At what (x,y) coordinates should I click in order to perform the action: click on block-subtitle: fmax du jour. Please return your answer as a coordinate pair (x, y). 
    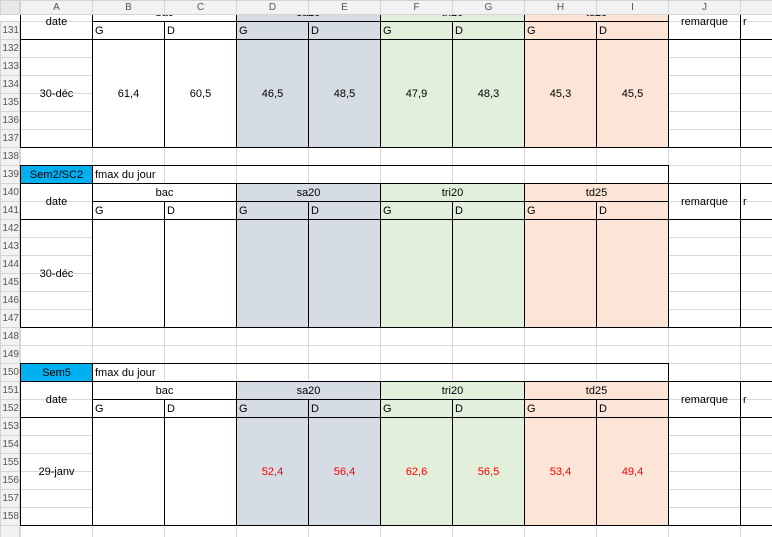
    Looking at the image, I should click on (380, 174).